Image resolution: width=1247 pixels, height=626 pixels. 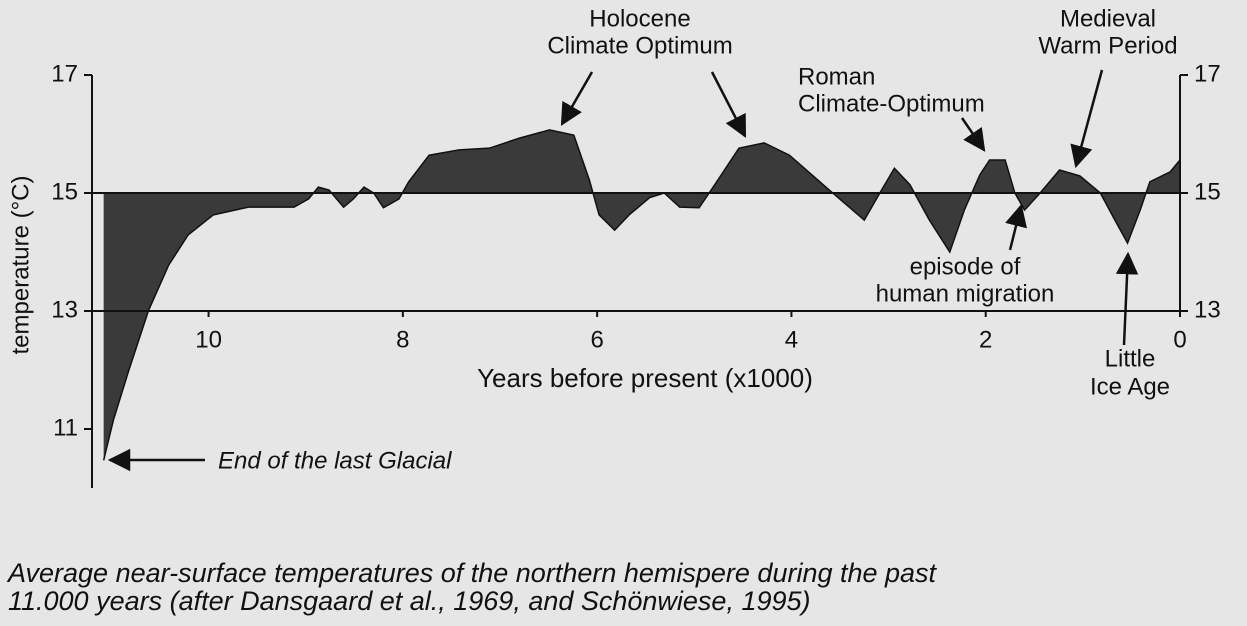 What do you see at coordinates (985, 339) in the screenshot?
I see `x-tick-label: 2` at bounding box center [985, 339].